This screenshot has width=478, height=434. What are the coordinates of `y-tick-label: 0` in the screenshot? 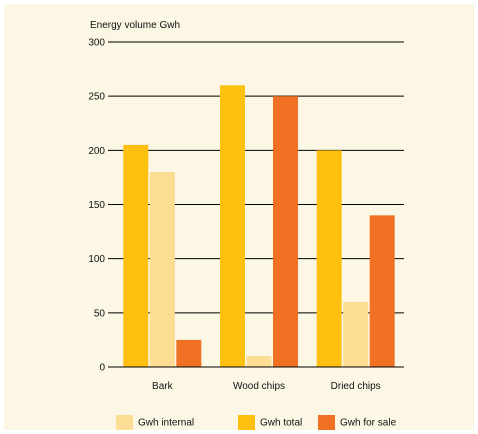 It's located at (102, 368).